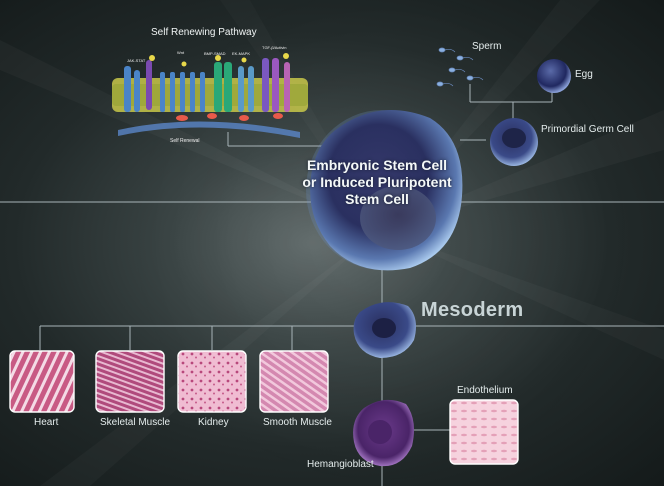  What do you see at coordinates (241, 53) in the screenshot?
I see `receptor-label-ek-mapk: EK-MAPK` at bounding box center [241, 53].